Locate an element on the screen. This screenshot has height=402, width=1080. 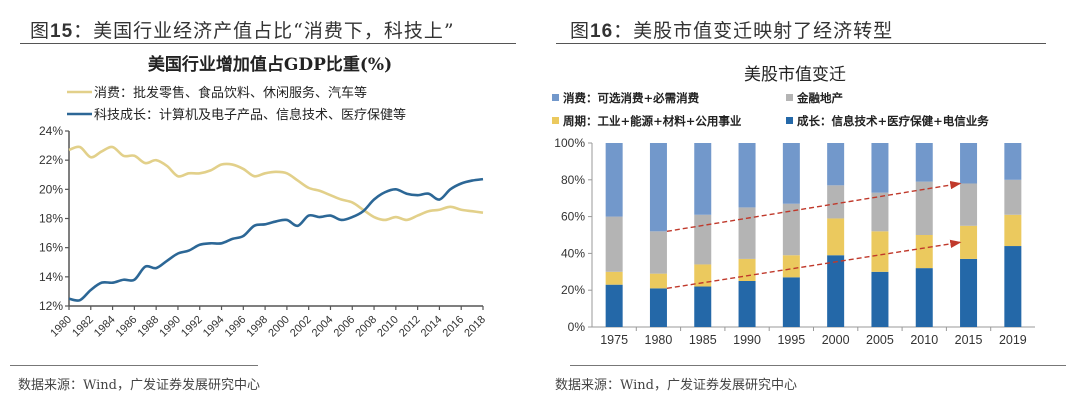
y-tick-label: 20% is located at coordinates (573, 290).